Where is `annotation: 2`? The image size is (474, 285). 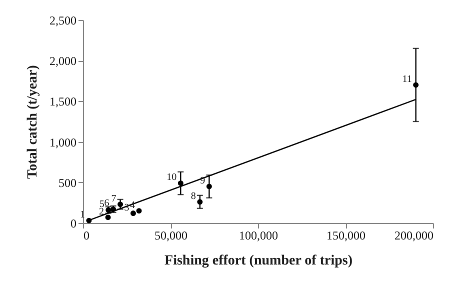 annotation: 2 is located at coordinates (101, 212).